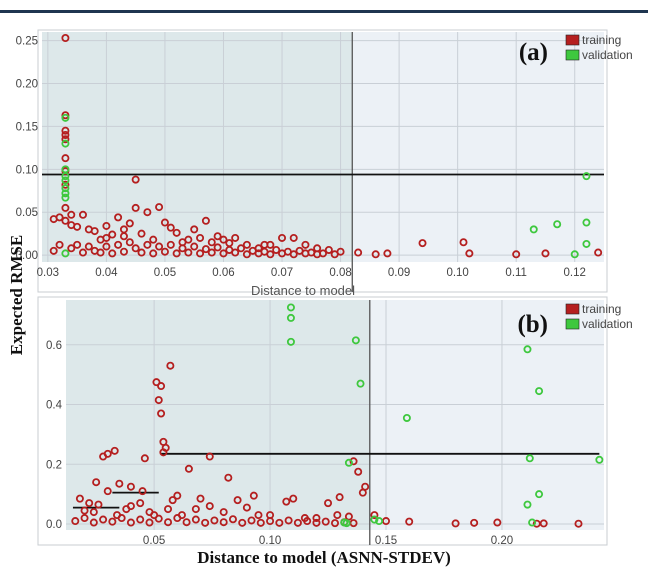 Image resolution: width=648 pixels, height=577 pixels. What do you see at coordinates (54, 406) in the screenshot?
I see `y-tick-label: 0.4` at bounding box center [54, 406].